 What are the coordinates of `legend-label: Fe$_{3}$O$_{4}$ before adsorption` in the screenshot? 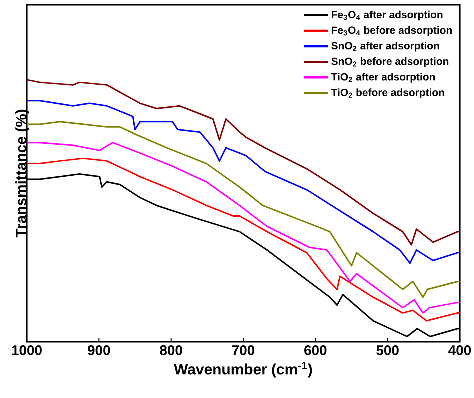 It's located at (392, 31).